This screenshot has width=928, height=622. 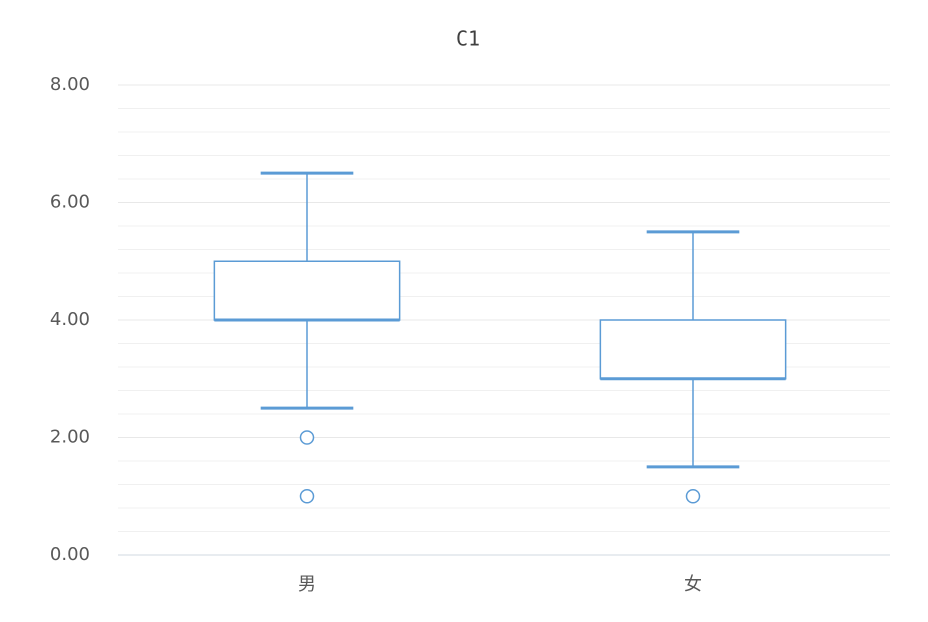 I want to click on chart-title: C1, so click(x=468, y=39).